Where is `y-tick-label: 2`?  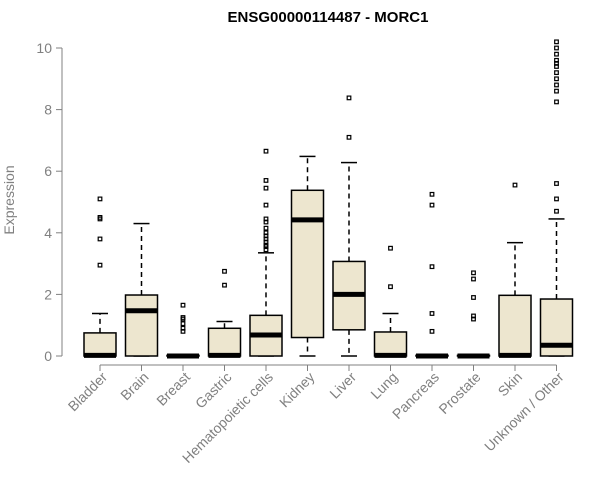
y-tick-label: 2 is located at coordinates (48, 294).